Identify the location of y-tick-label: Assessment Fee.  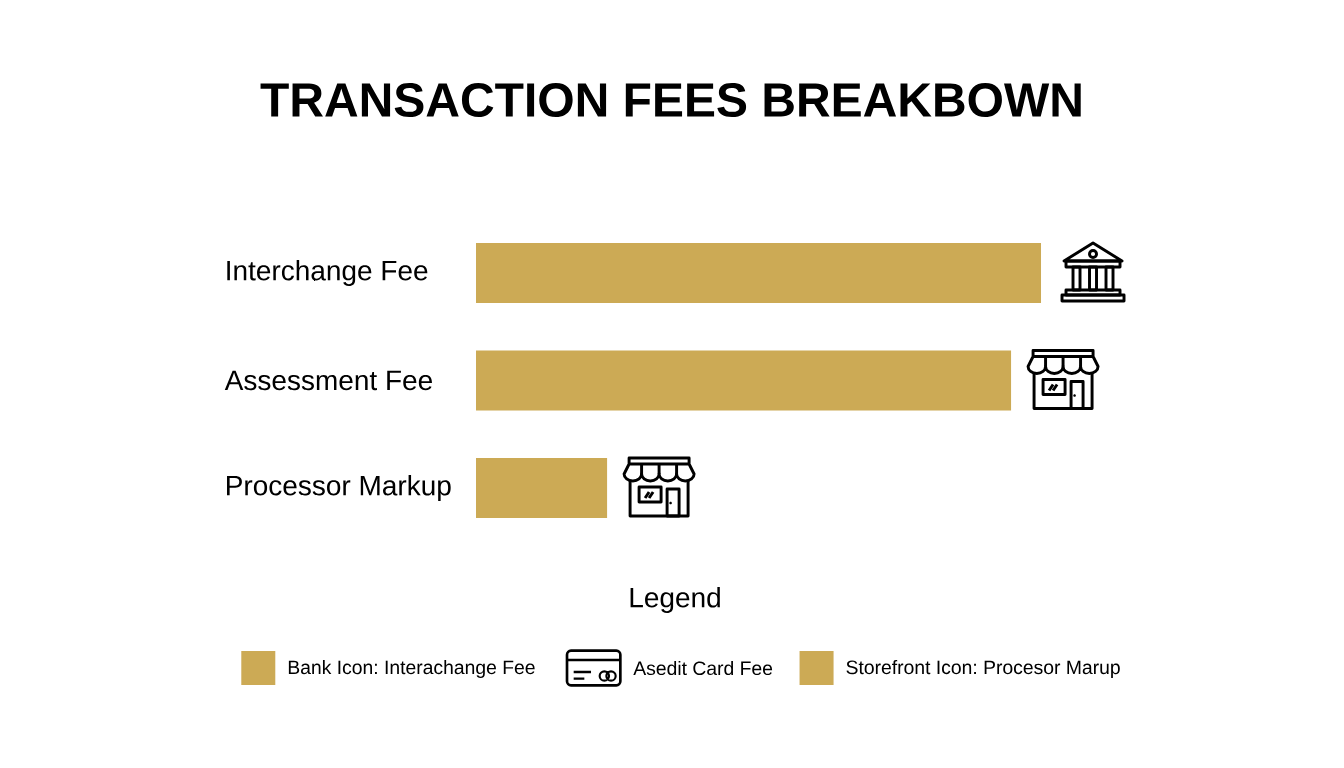
(328, 380).